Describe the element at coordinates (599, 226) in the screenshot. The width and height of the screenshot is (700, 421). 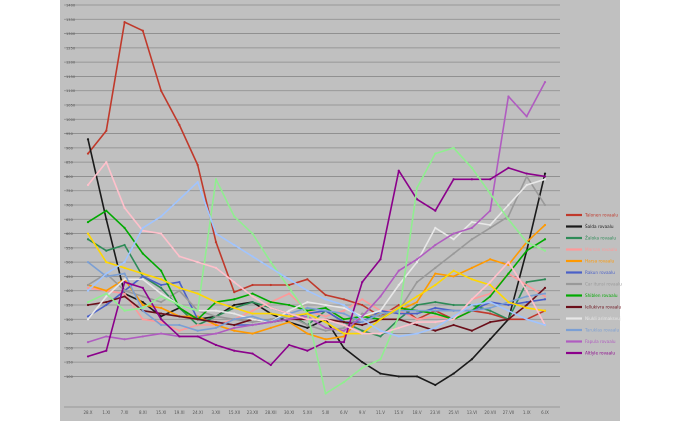
I see `legend-label: Šalda rovaalu` at that location.